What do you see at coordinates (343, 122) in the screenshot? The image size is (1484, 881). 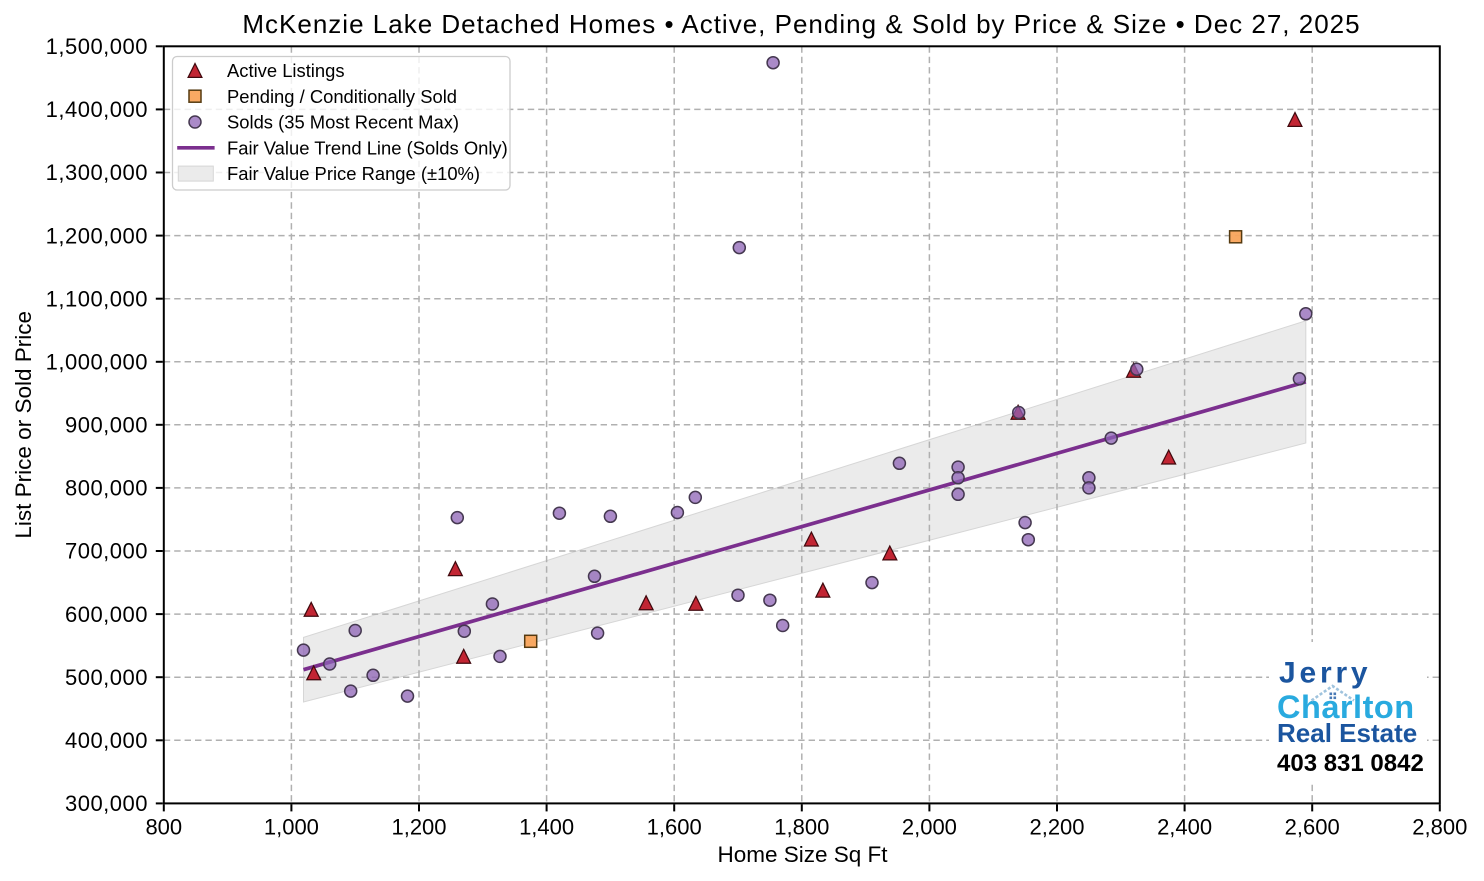 I see `svg-text: Solds (35 Most Recent Max)` at bounding box center [343, 122].